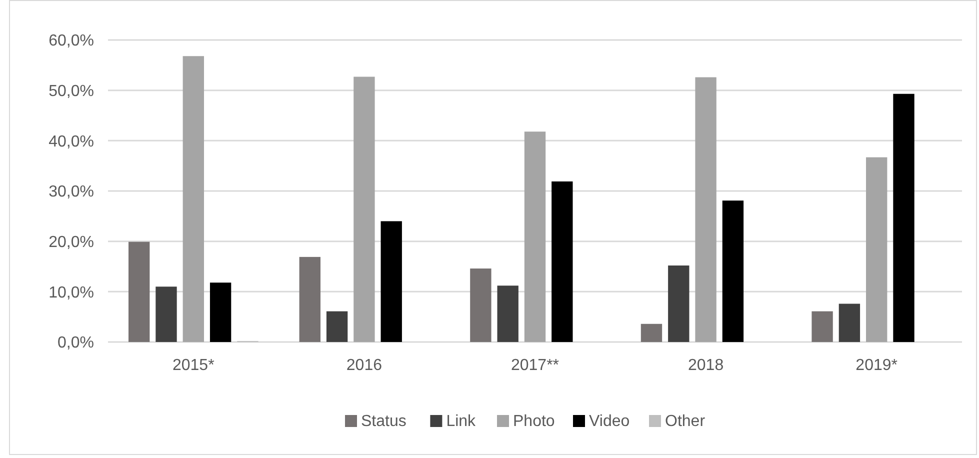 This screenshot has height=458, width=979. What do you see at coordinates (706, 365) in the screenshot?
I see `x-tick-label: 2018` at bounding box center [706, 365].